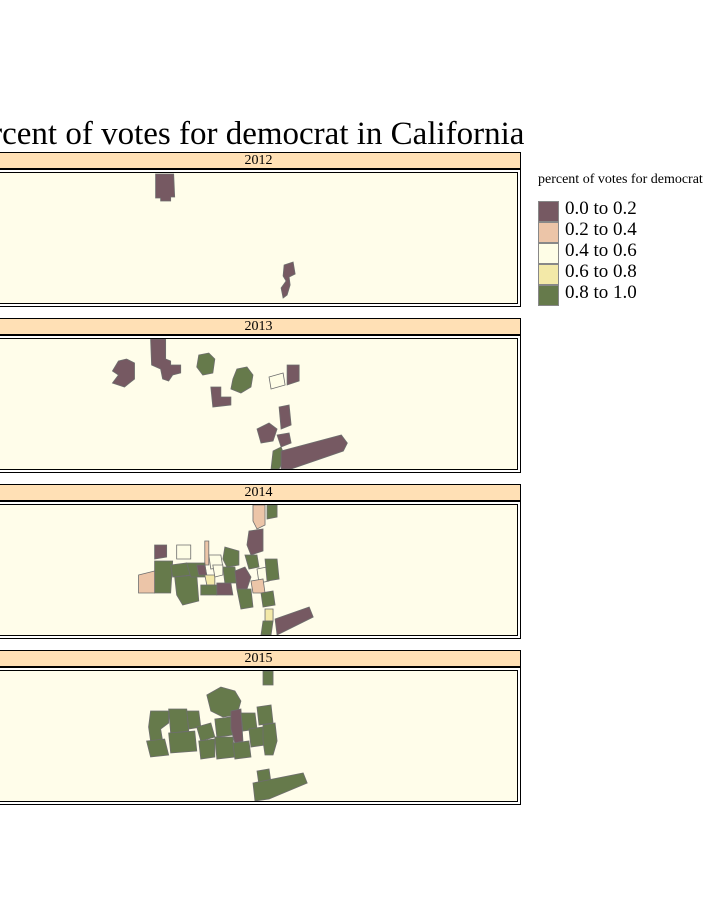  I want to click on map-2015, so click(227, 736).